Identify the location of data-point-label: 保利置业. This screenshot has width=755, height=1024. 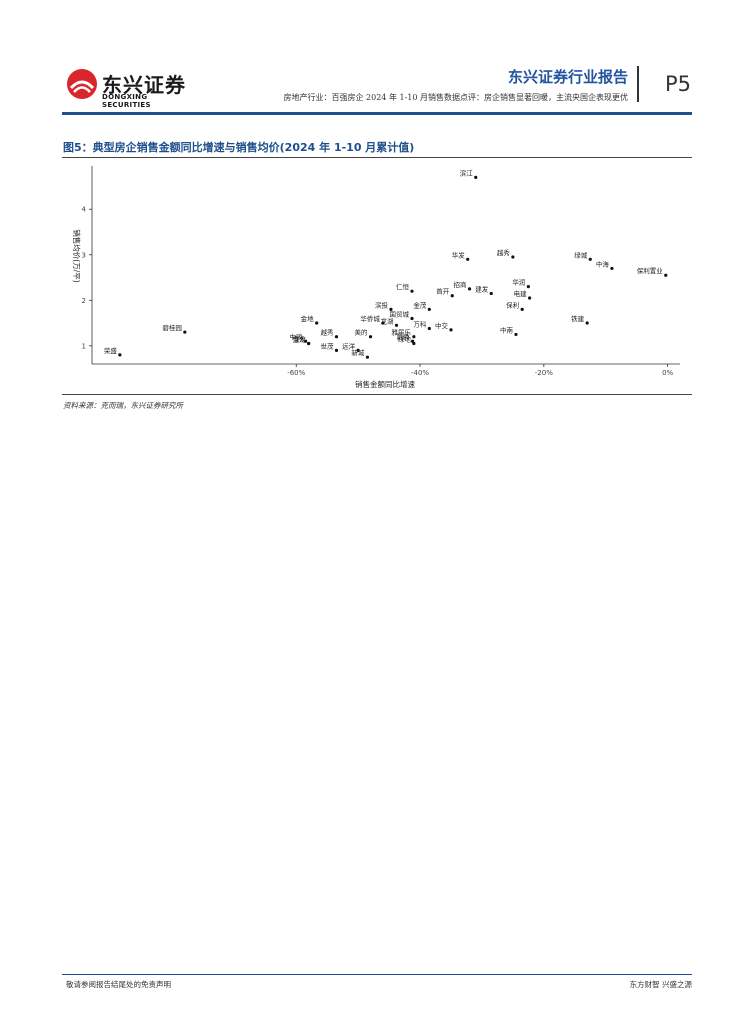
(650, 270).